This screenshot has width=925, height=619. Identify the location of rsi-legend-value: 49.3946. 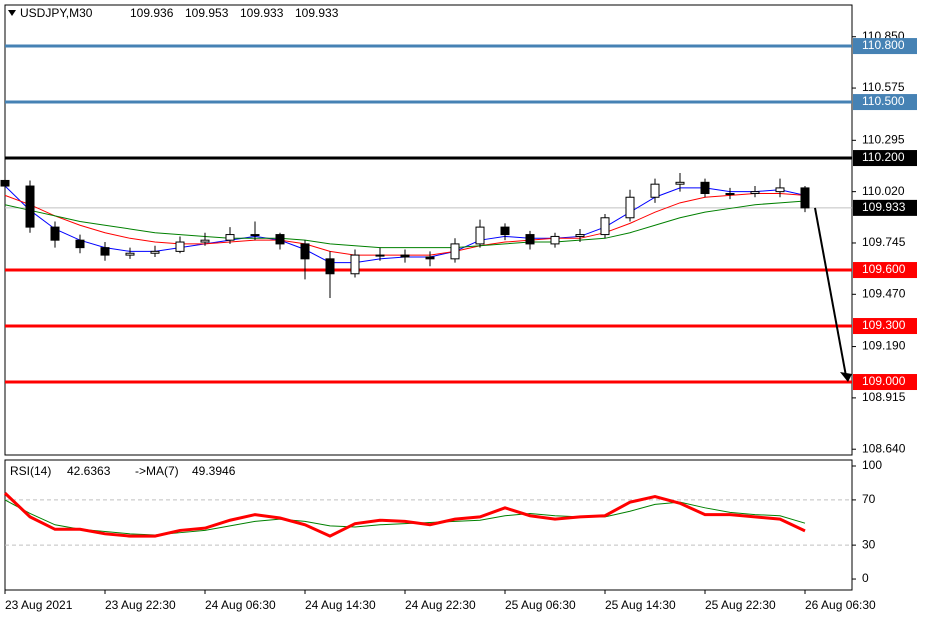
(214, 471).